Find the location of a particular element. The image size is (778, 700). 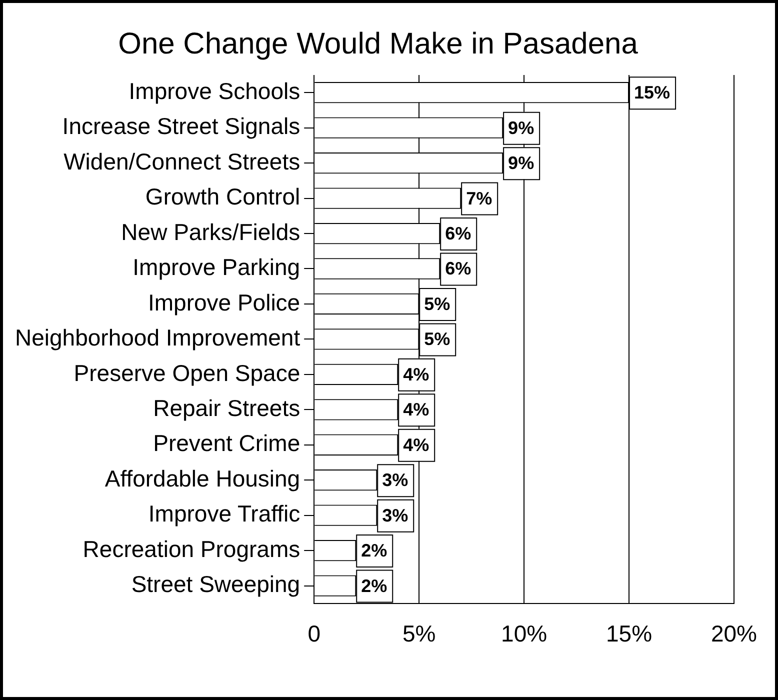

y-tick-label: Improve Police is located at coordinates (224, 302).